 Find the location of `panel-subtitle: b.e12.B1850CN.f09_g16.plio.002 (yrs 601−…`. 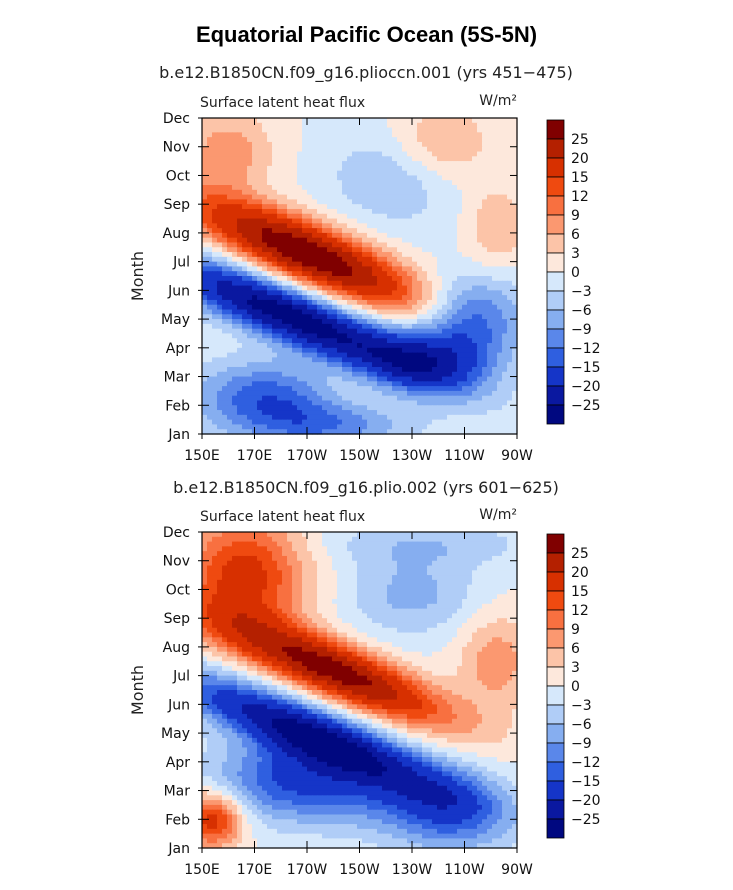

panel-subtitle: b.e12.B1850CN.f09_g16.plio.002 (yrs 601−… is located at coordinates (366, 488).